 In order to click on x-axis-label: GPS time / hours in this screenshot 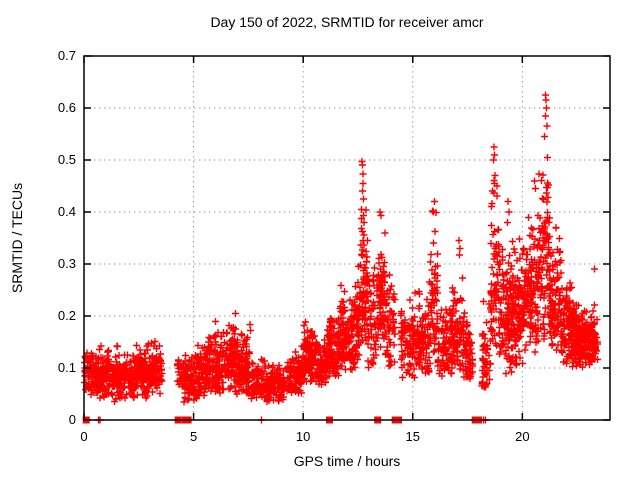, I will do `click(347, 461)`.